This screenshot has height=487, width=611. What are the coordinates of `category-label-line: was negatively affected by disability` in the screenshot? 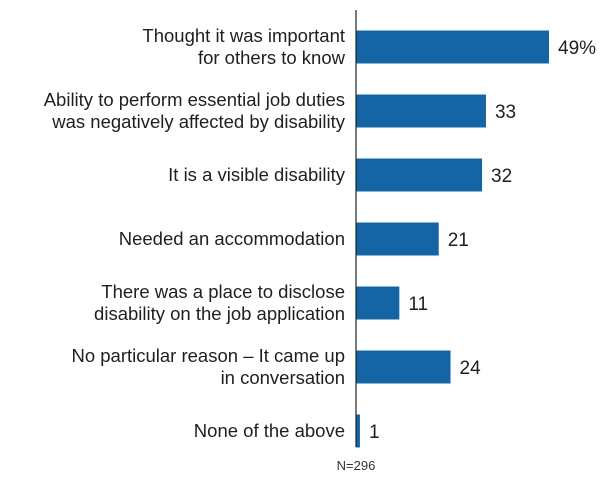 It's located at (198, 121).